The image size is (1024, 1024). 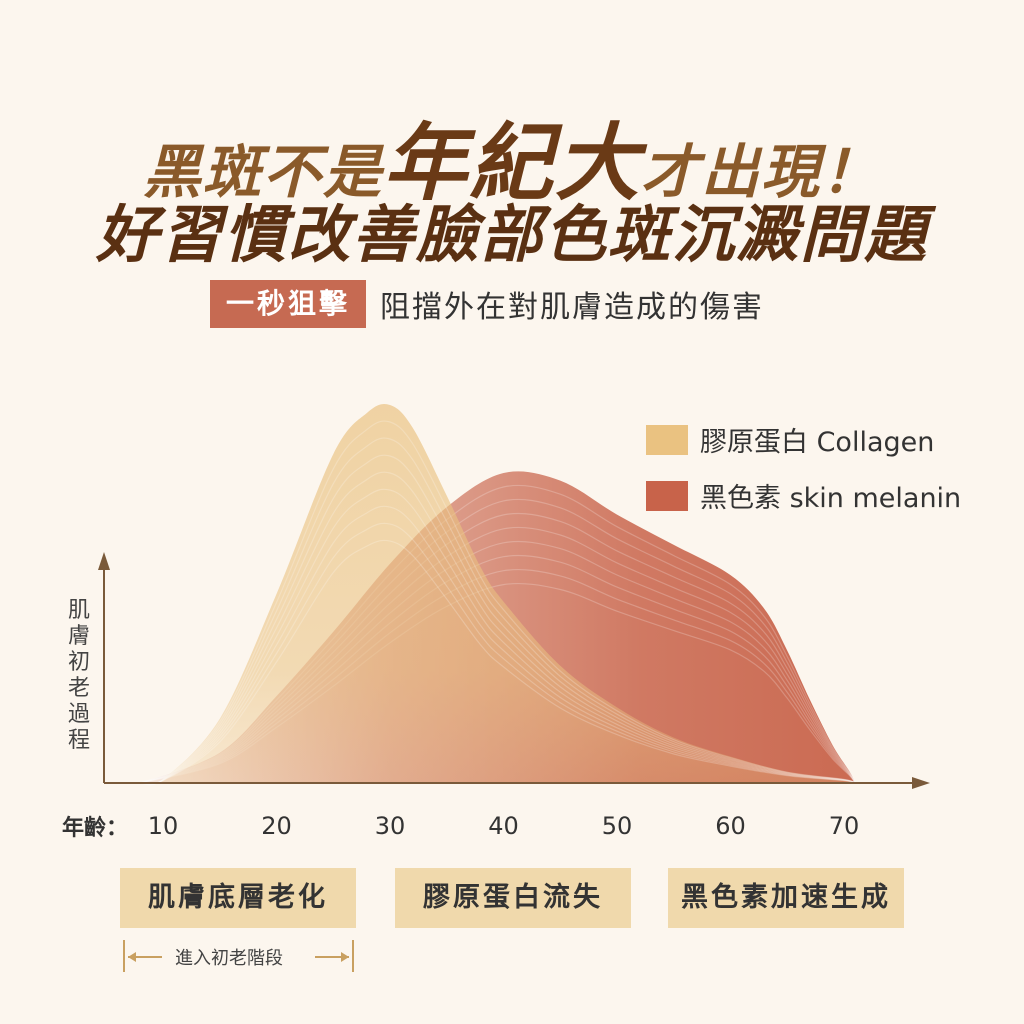 What do you see at coordinates (95, 828) in the screenshot?
I see `x-axis-label: 年齡：` at bounding box center [95, 828].